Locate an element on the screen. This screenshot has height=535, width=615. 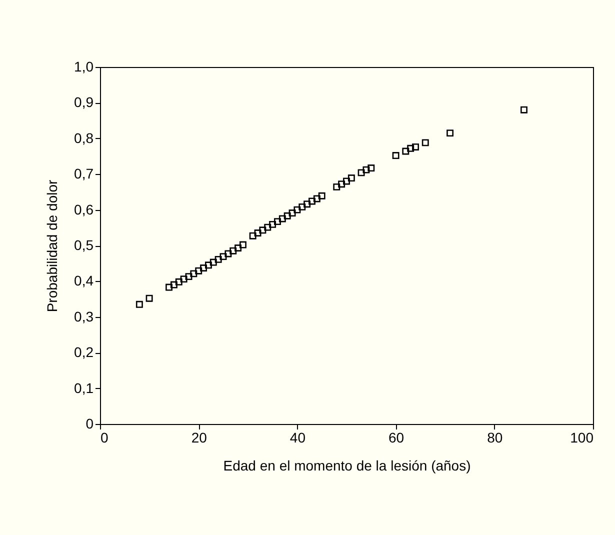
y-tick-label: 1,0 is located at coordinates (84, 66).